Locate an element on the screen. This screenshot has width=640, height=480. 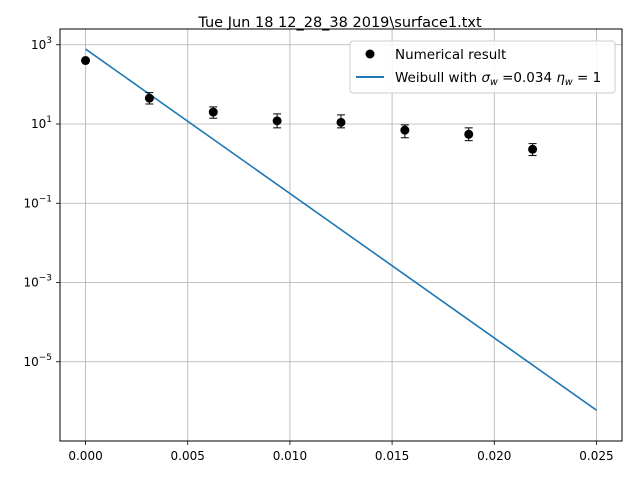
legend-label-weibull: Weibull with σw =0.034 ηw = 1 is located at coordinates (498, 79).